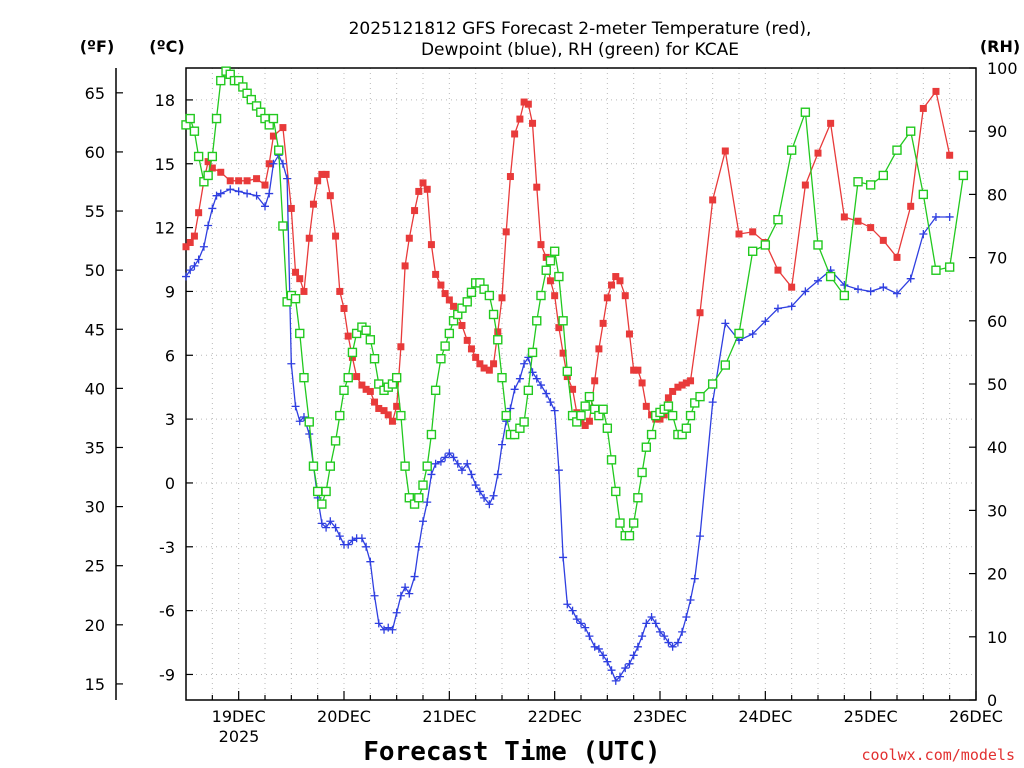  I want to click on fahrenheit-tick-label: 25, so click(95, 566).